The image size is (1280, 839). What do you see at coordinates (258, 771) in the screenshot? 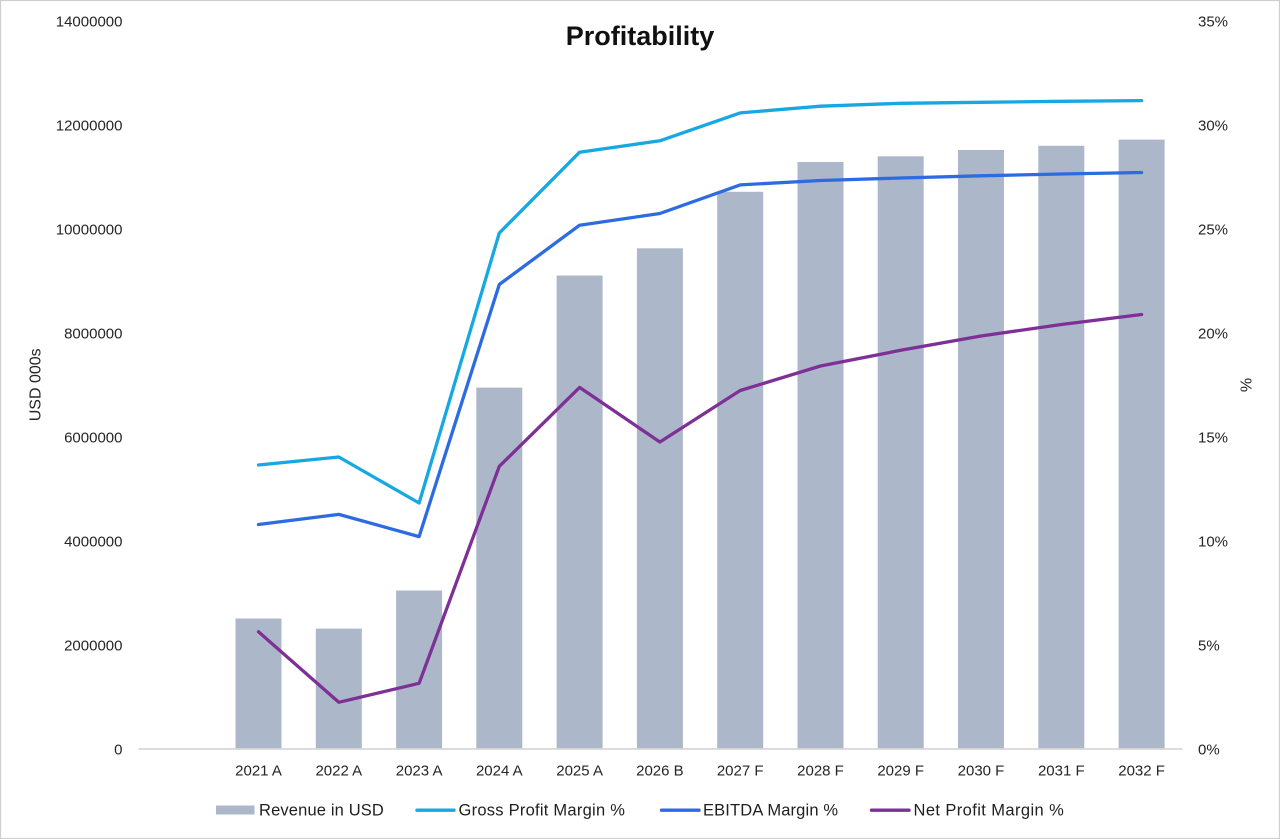
I see `svg-text: 2021 A` at bounding box center [258, 771].